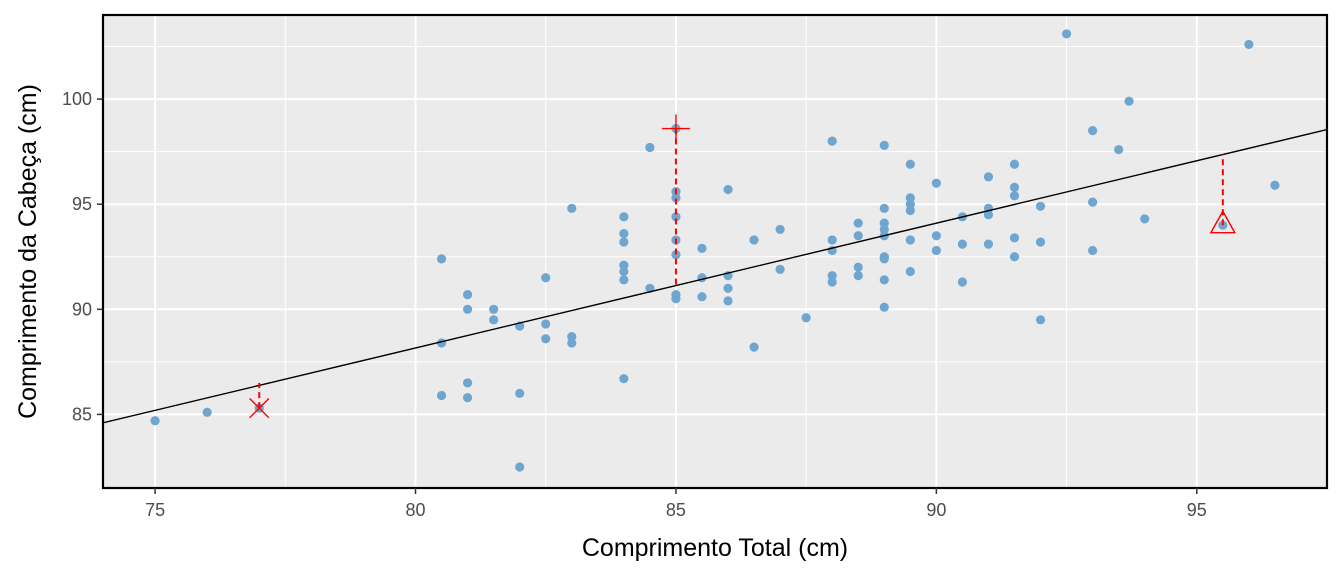  Describe the element at coordinates (82, 256) in the screenshot. I see `y-axis-ticks: 85 90 95 100` at that location.